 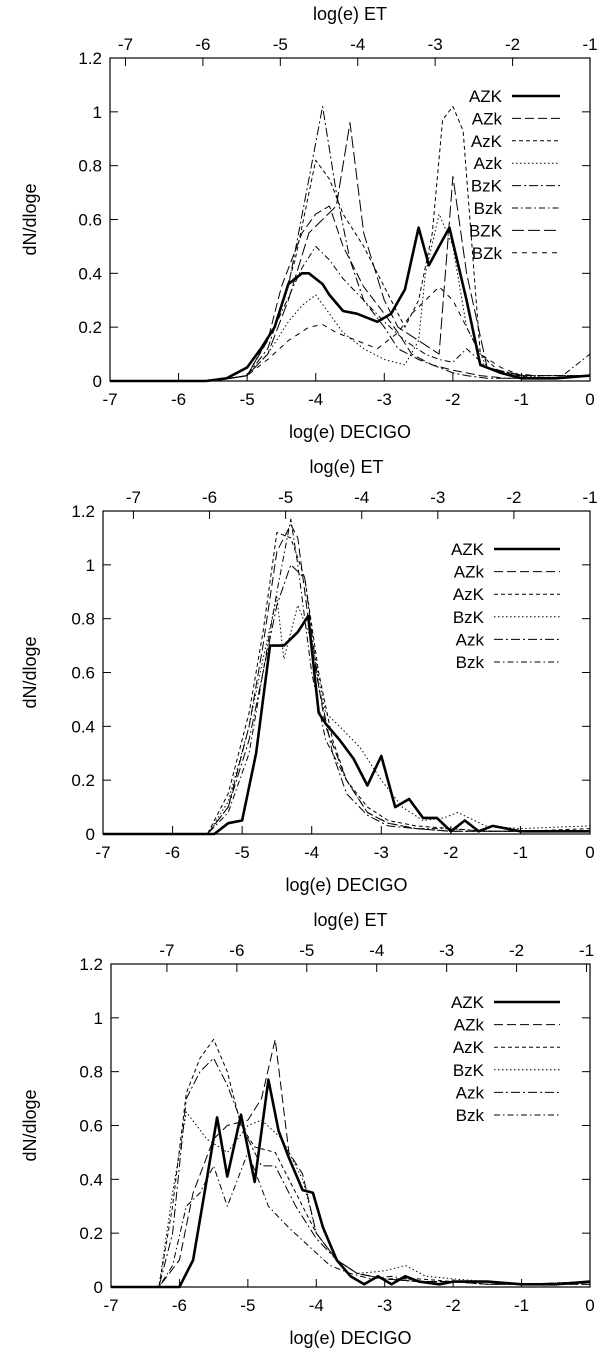 What do you see at coordinates (487, 253) in the screenshot?
I see `legend-label: BZk` at bounding box center [487, 253].